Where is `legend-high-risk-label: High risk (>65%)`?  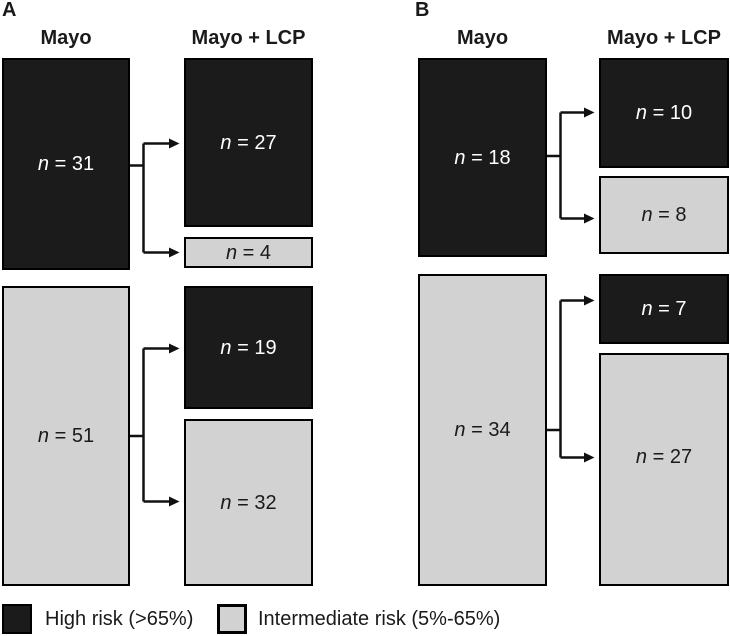 legend-high-risk-label: High risk (>65%) is located at coordinates (119, 619).